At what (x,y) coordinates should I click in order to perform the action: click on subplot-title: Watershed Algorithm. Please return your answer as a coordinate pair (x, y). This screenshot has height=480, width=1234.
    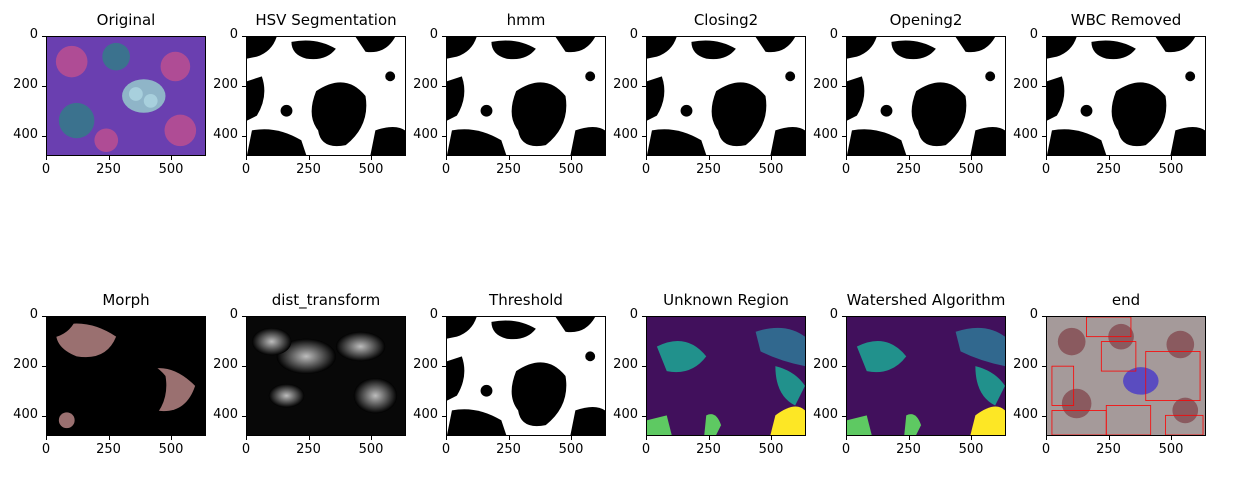
    Looking at the image, I should click on (926, 300).